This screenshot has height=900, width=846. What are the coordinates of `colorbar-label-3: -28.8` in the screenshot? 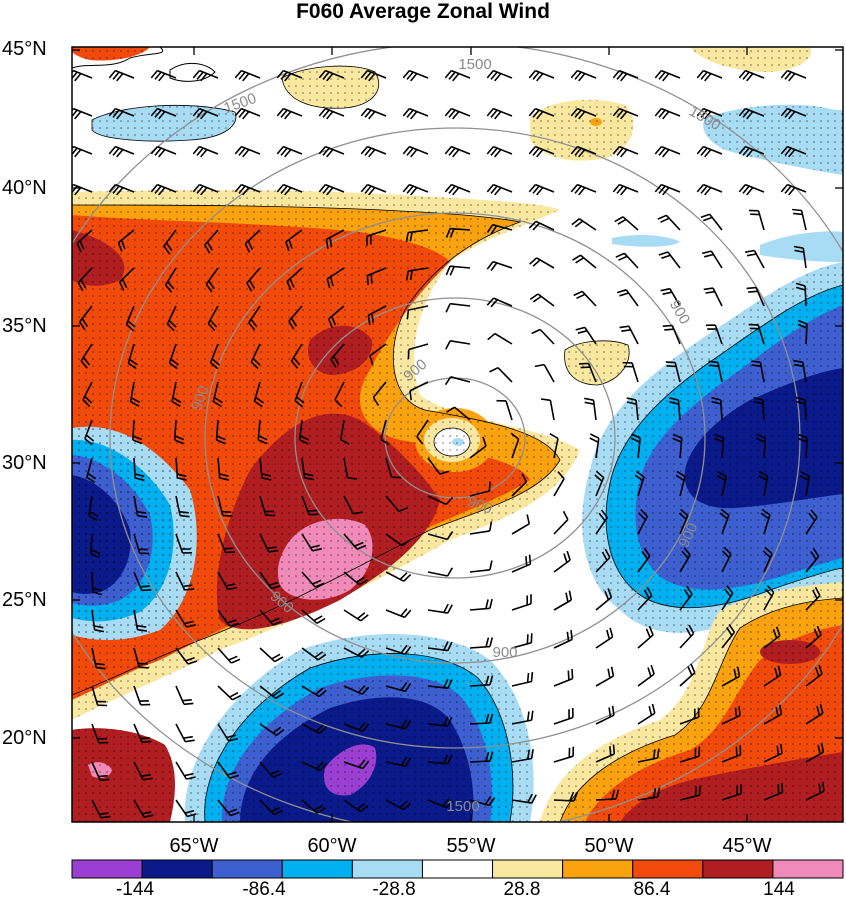 It's located at (394, 889).